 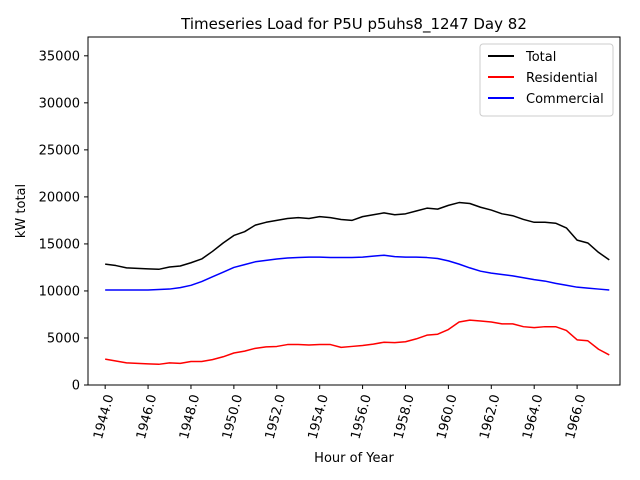 I want to click on legend-label-commercial: Commercial, so click(x=565, y=99).